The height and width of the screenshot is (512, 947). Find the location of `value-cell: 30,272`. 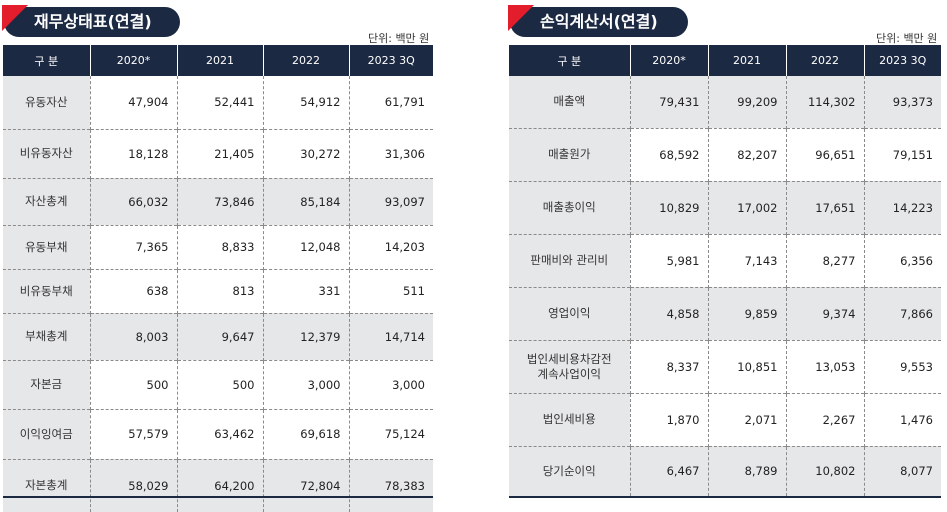

value-cell: 30,272 is located at coordinates (305, 153).